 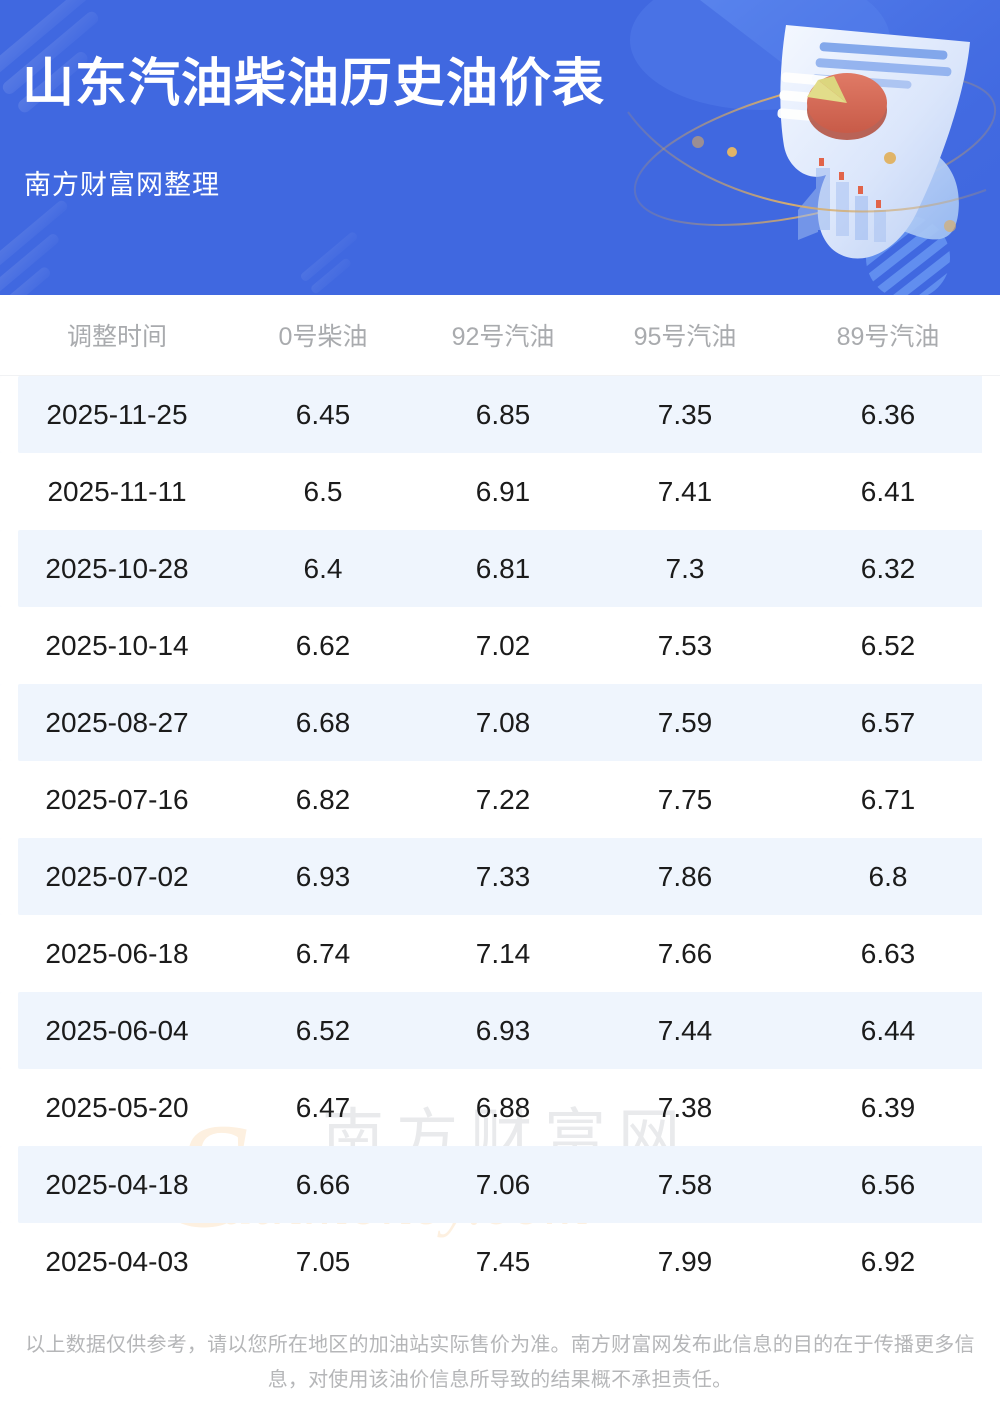 What do you see at coordinates (685, 1107) in the screenshot?
I see `cell-gas95: 7.38` at bounding box center [685, 1107].